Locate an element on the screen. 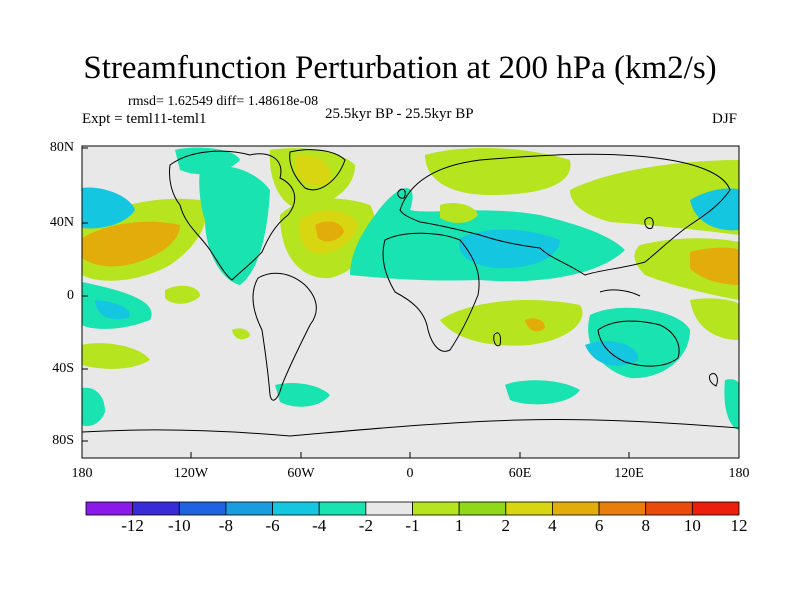 Image resolution: width=800 pixels, height=600 pixels. contour-positive-npacific-core is located at coordinates (131, 244).